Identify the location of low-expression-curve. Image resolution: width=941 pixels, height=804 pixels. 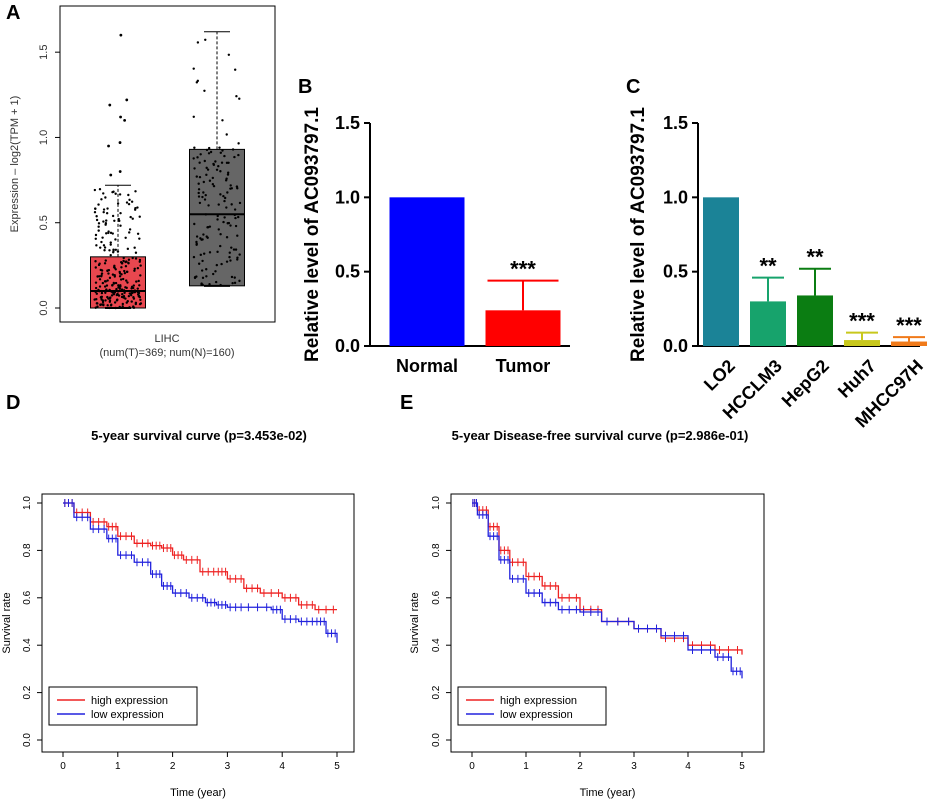
(607, 590).